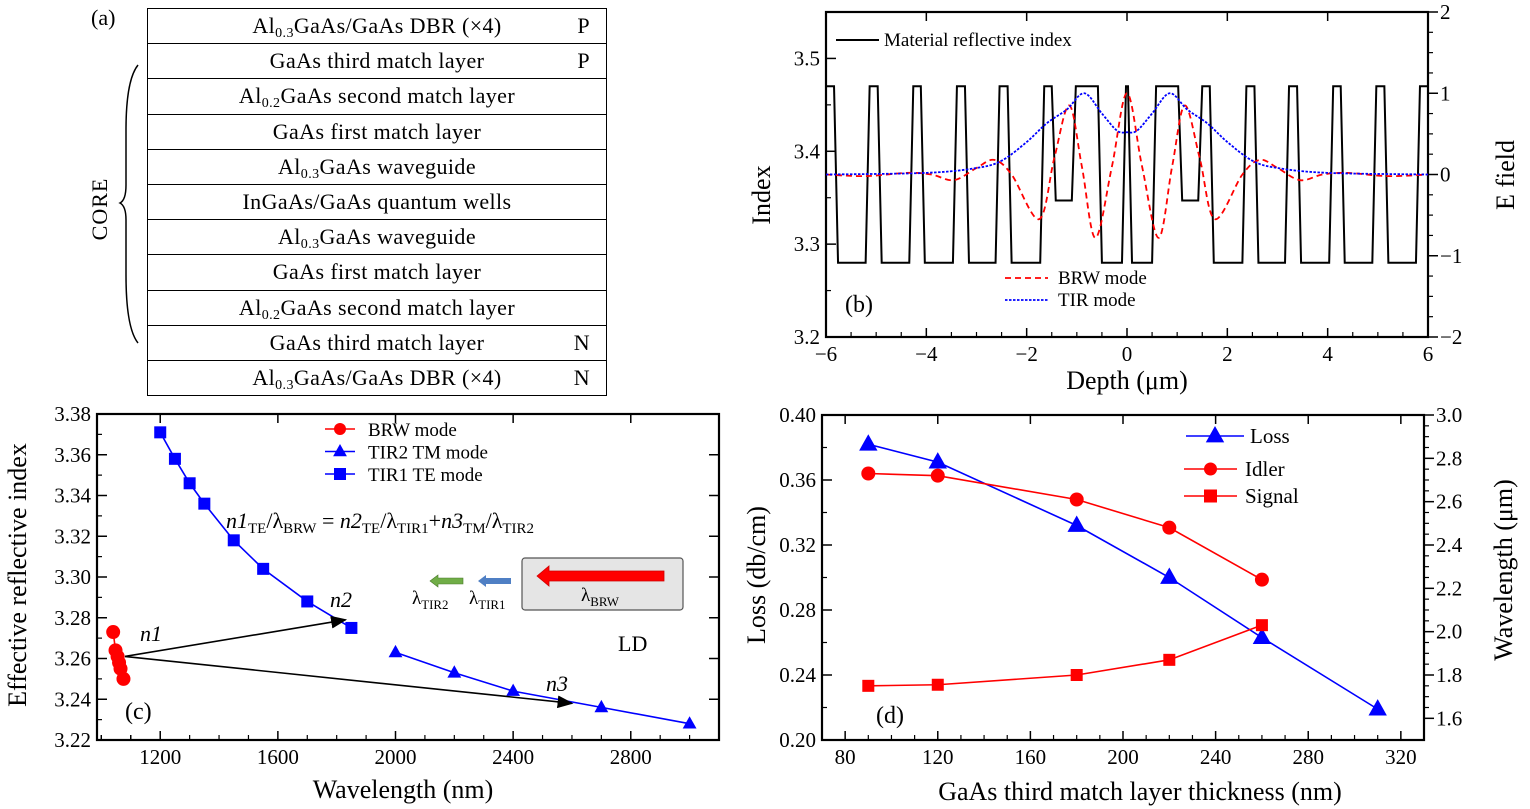 The height and width of the screenshot is (809, 1530). What do you see at coordinates (1127, 380) in the screenshot?
I see `x-axis-title: Depth (μm)` at bounding box center [1127, 380].